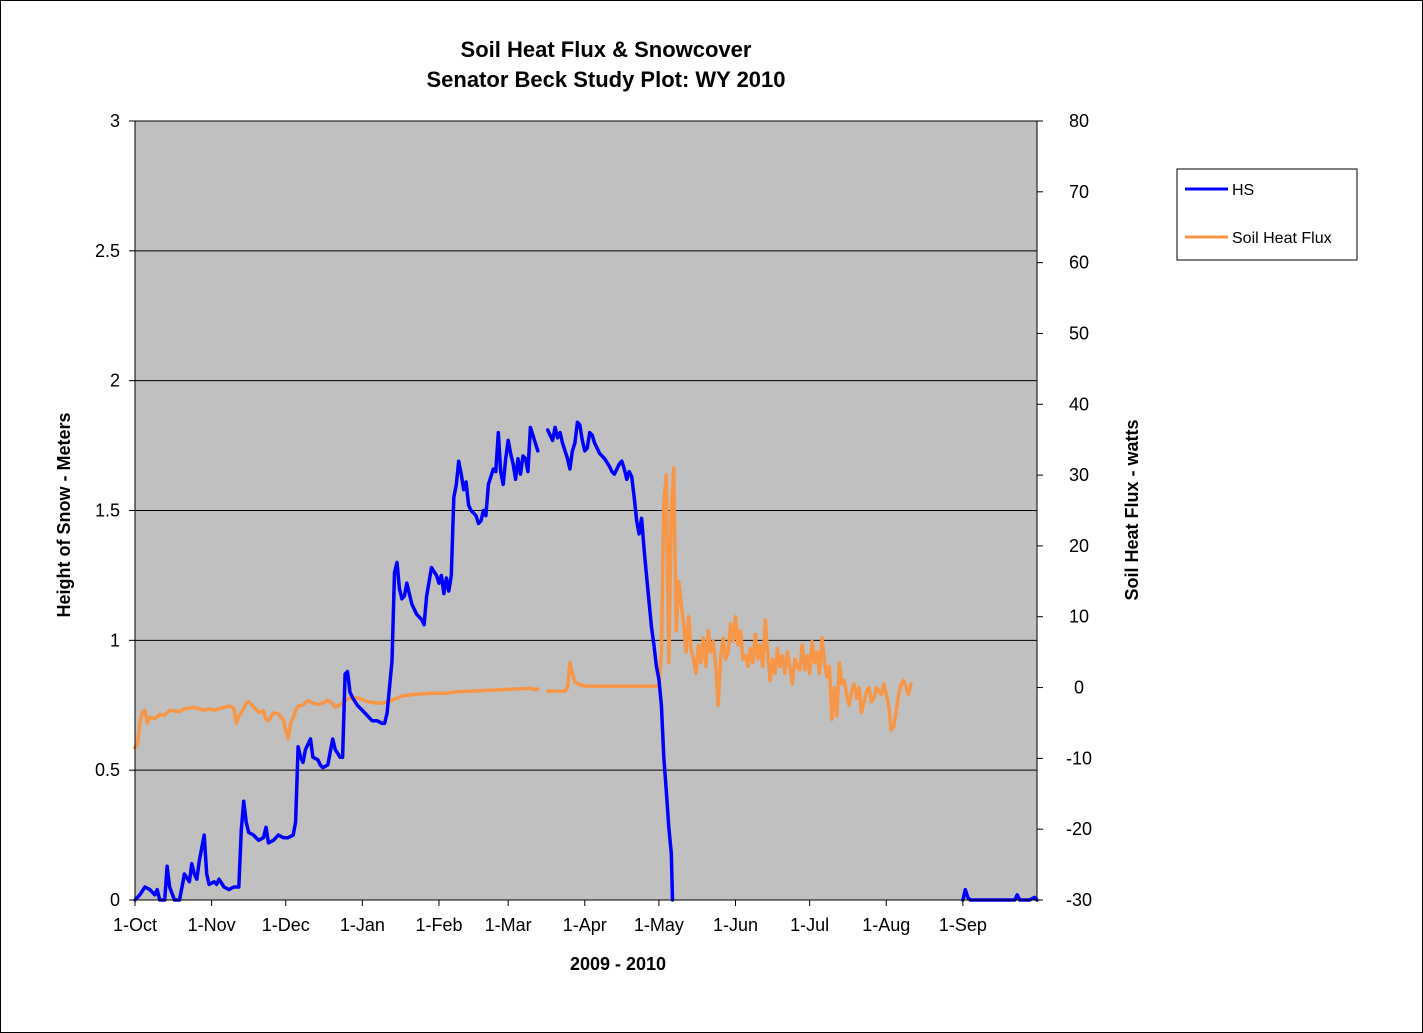 The height and width of the screenshot is (1033, 1423). Describe the element at coordinates (508, 925) in the screenshot. I see `x-tick-label: 1-Mar` at that location.